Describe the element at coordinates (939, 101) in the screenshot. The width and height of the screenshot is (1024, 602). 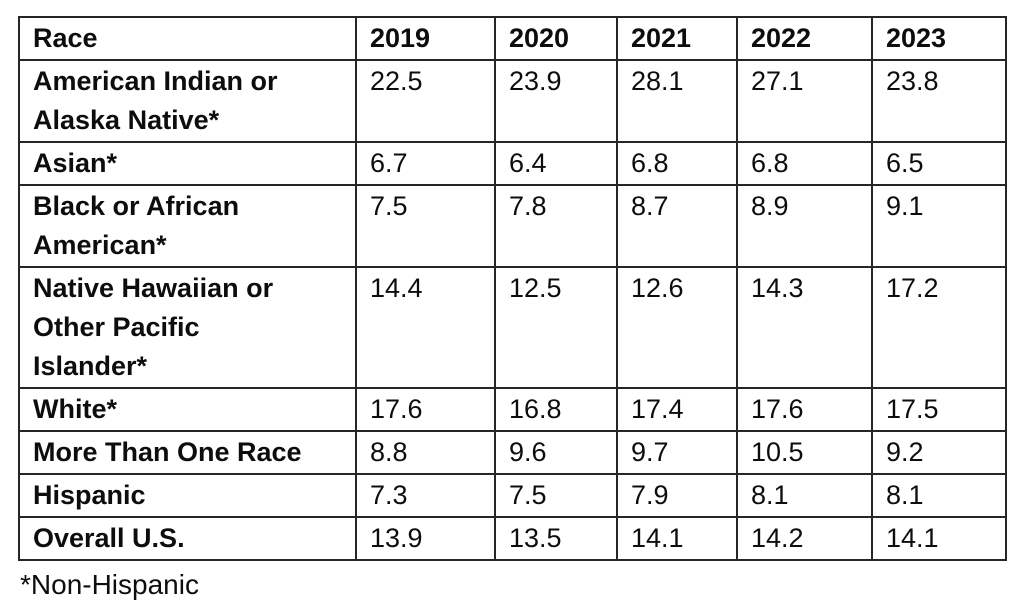
I see `value-cell: 23.8` at that location.